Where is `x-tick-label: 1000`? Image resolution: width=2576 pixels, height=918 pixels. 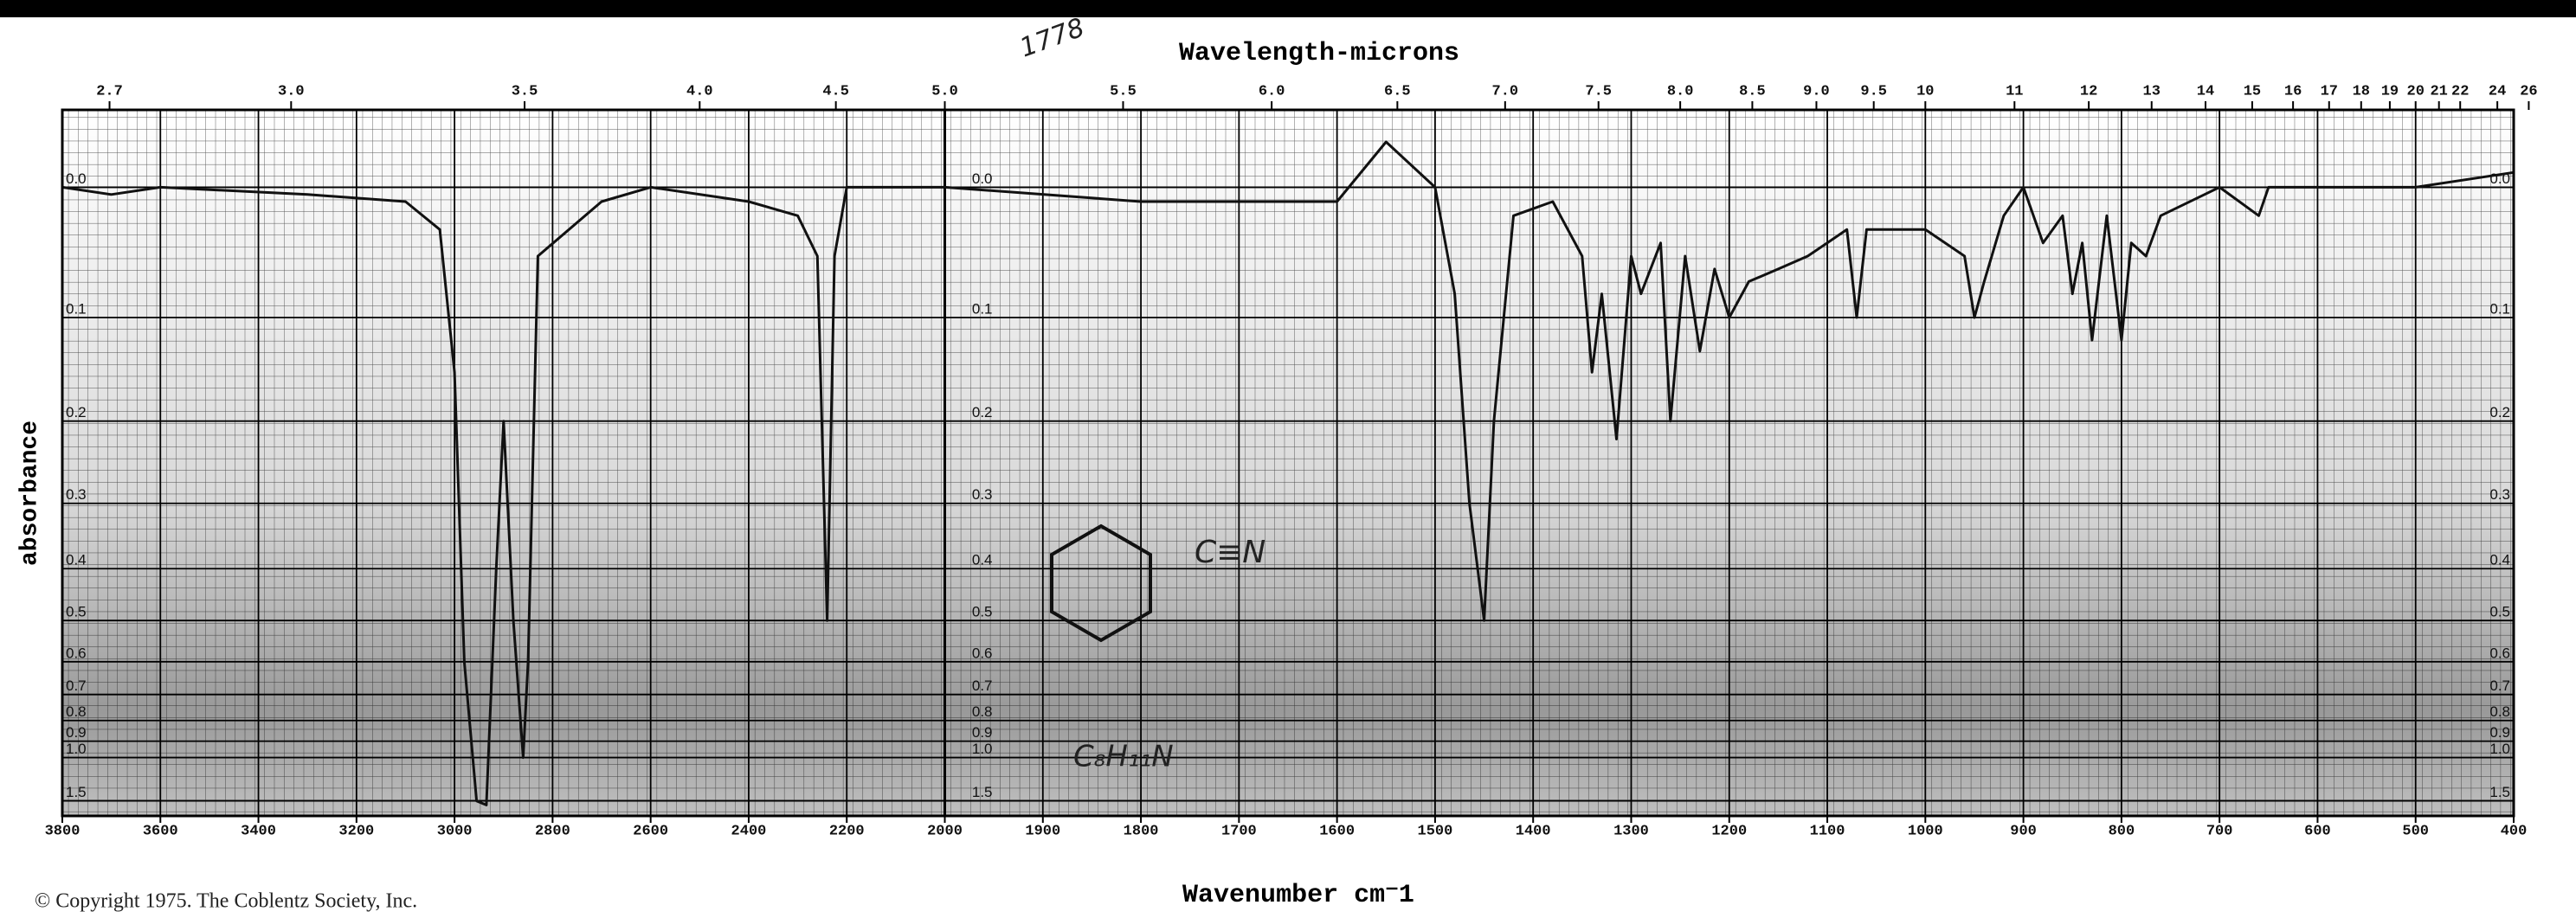
x-tick-label: 1000 is located at coordinates (1925, 831).